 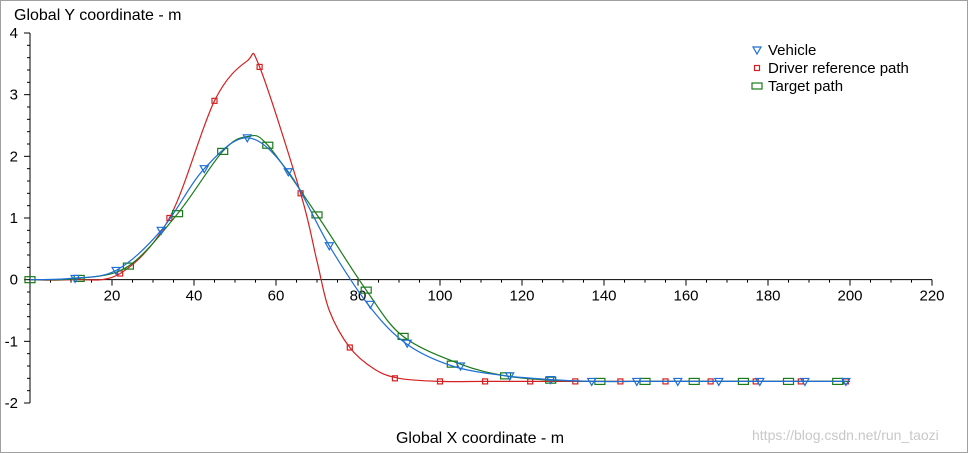 I want to click on y-axis-title: Global Y coordinate - m, so click(x=98, y=15).